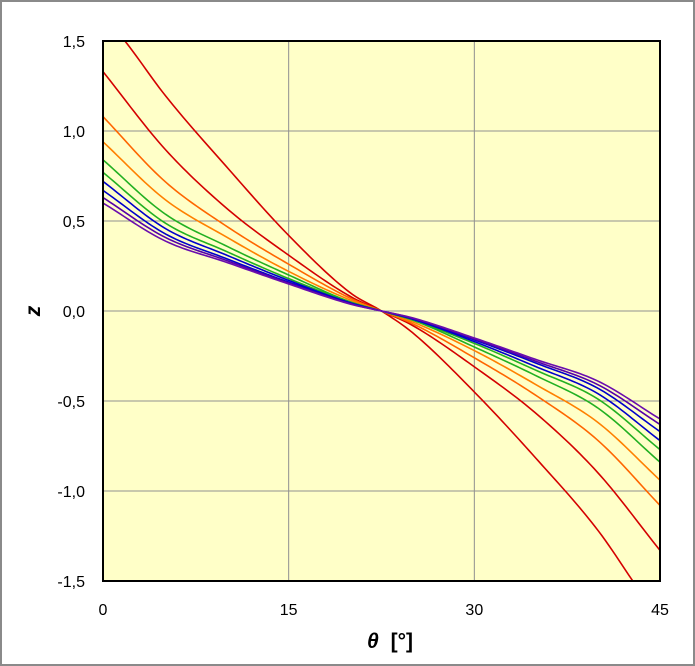 This screenshot has height=666, width=695. What do you see at coordinates (373, 641) in the screenshot?
I see `x-axis-symbol: θ` at bounding box center [373, 641].